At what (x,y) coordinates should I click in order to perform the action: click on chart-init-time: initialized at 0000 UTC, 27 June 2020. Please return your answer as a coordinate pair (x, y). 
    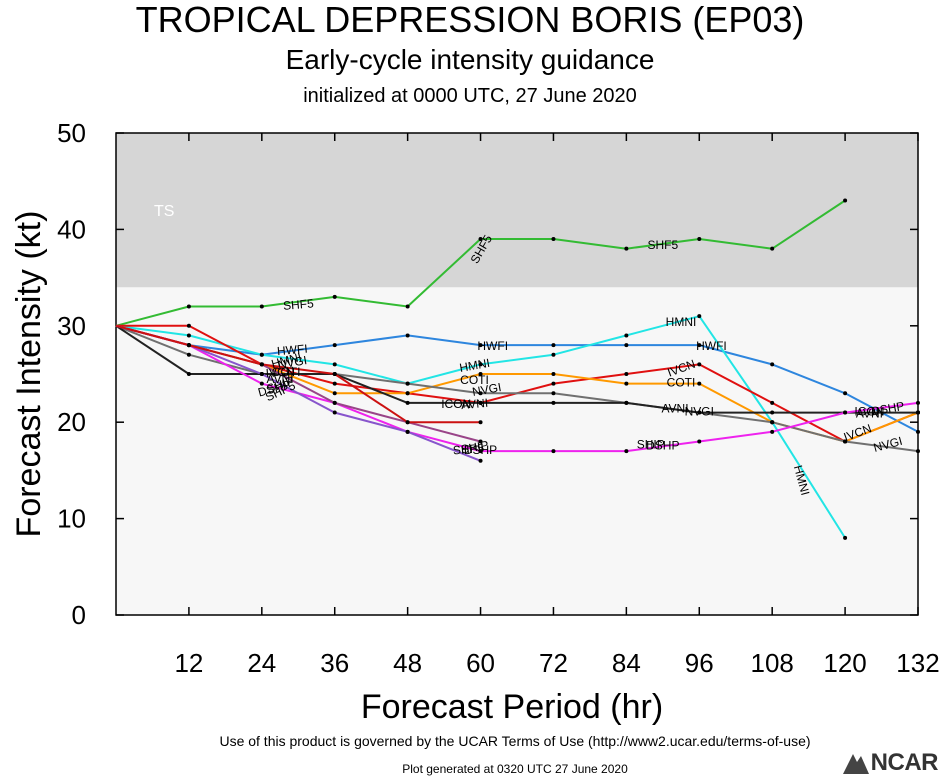
    Looking at the image, I should click on (470, 96).